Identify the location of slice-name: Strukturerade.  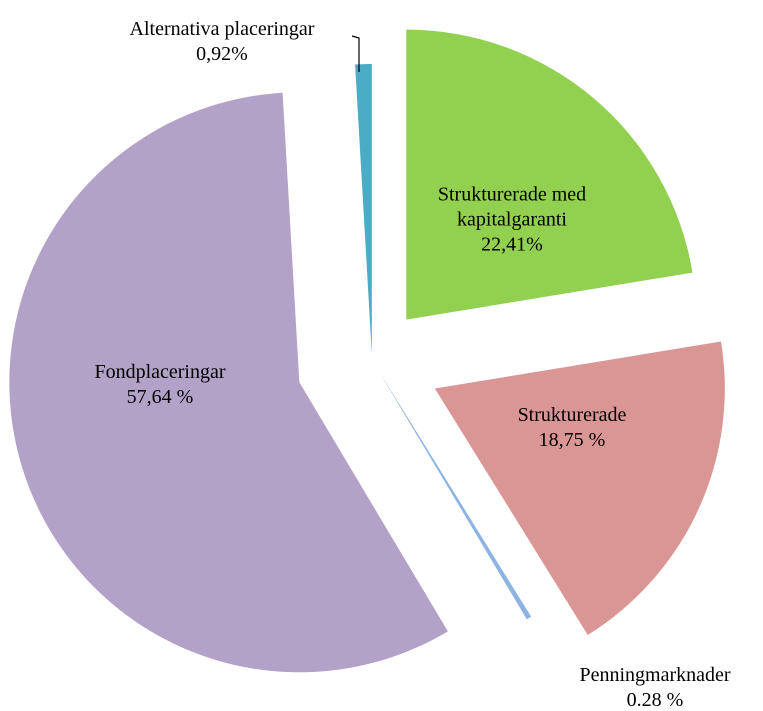
(572, 415).